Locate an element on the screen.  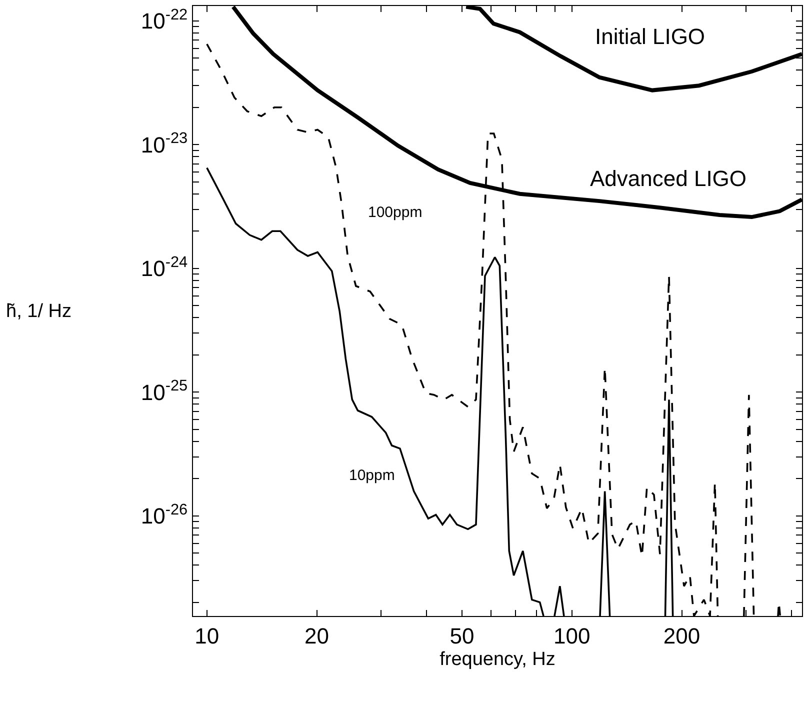
y-tick-label: 10$^{-25}$ is located at coordinates (164, 391).